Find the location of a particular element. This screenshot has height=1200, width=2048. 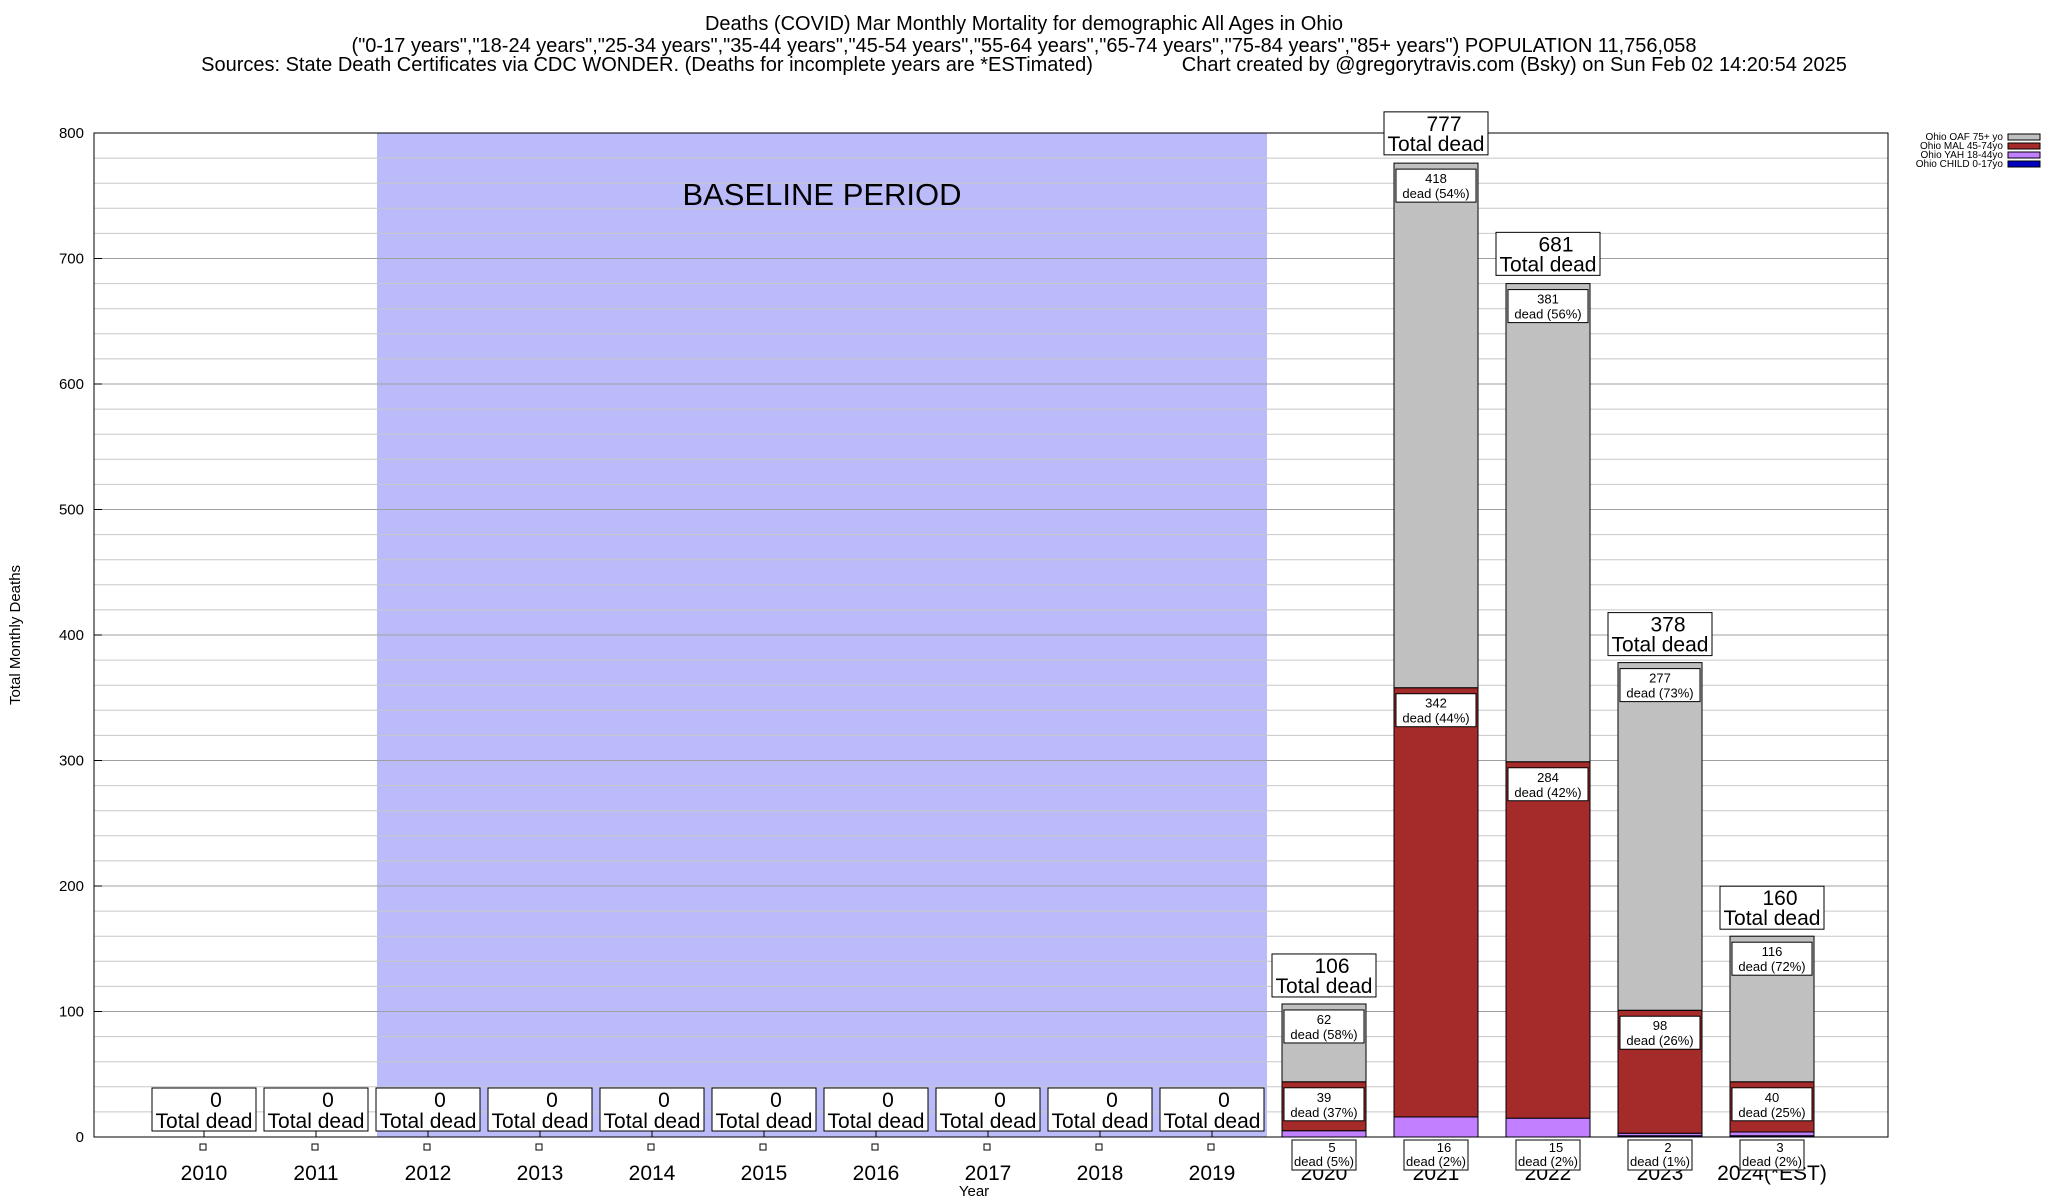

legend-entry-label: Ohio MAL 45-74yo is located at coordinates (1961, 146).